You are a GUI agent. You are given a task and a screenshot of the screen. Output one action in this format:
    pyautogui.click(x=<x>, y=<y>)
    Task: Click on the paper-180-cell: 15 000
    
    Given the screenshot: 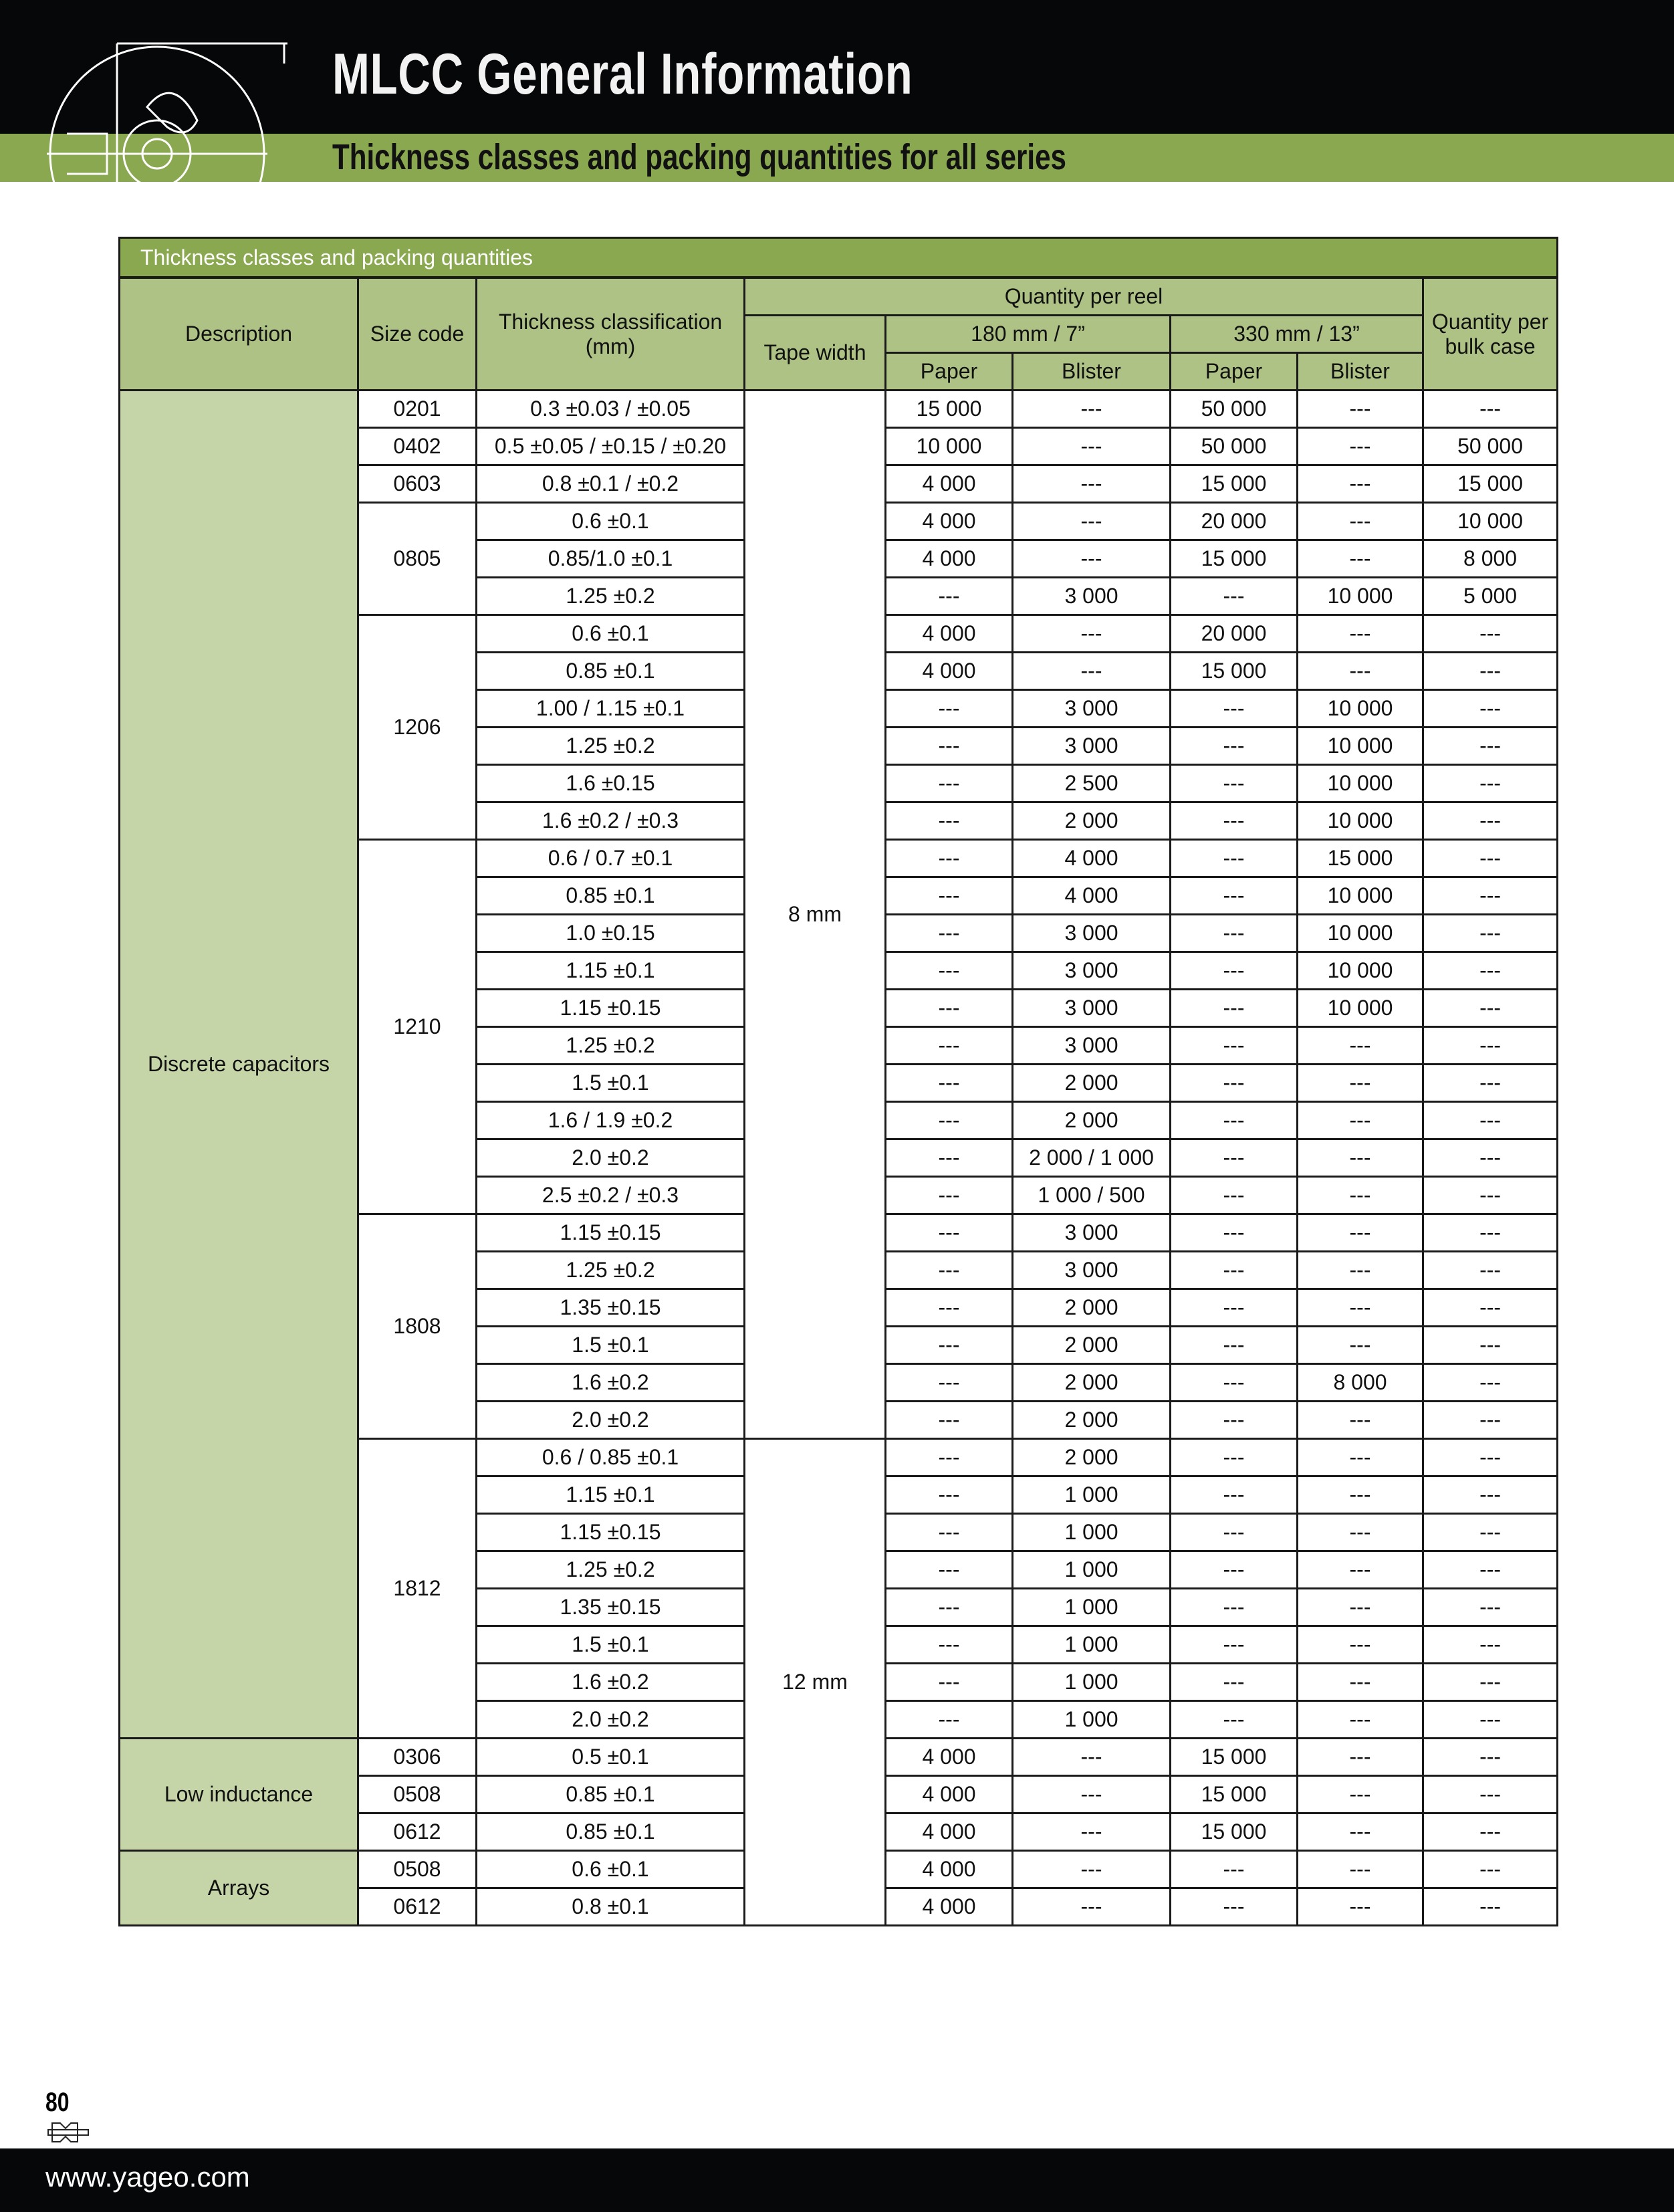 What is the action you would take?
    pyautogui.click(x=949, y=409)
    